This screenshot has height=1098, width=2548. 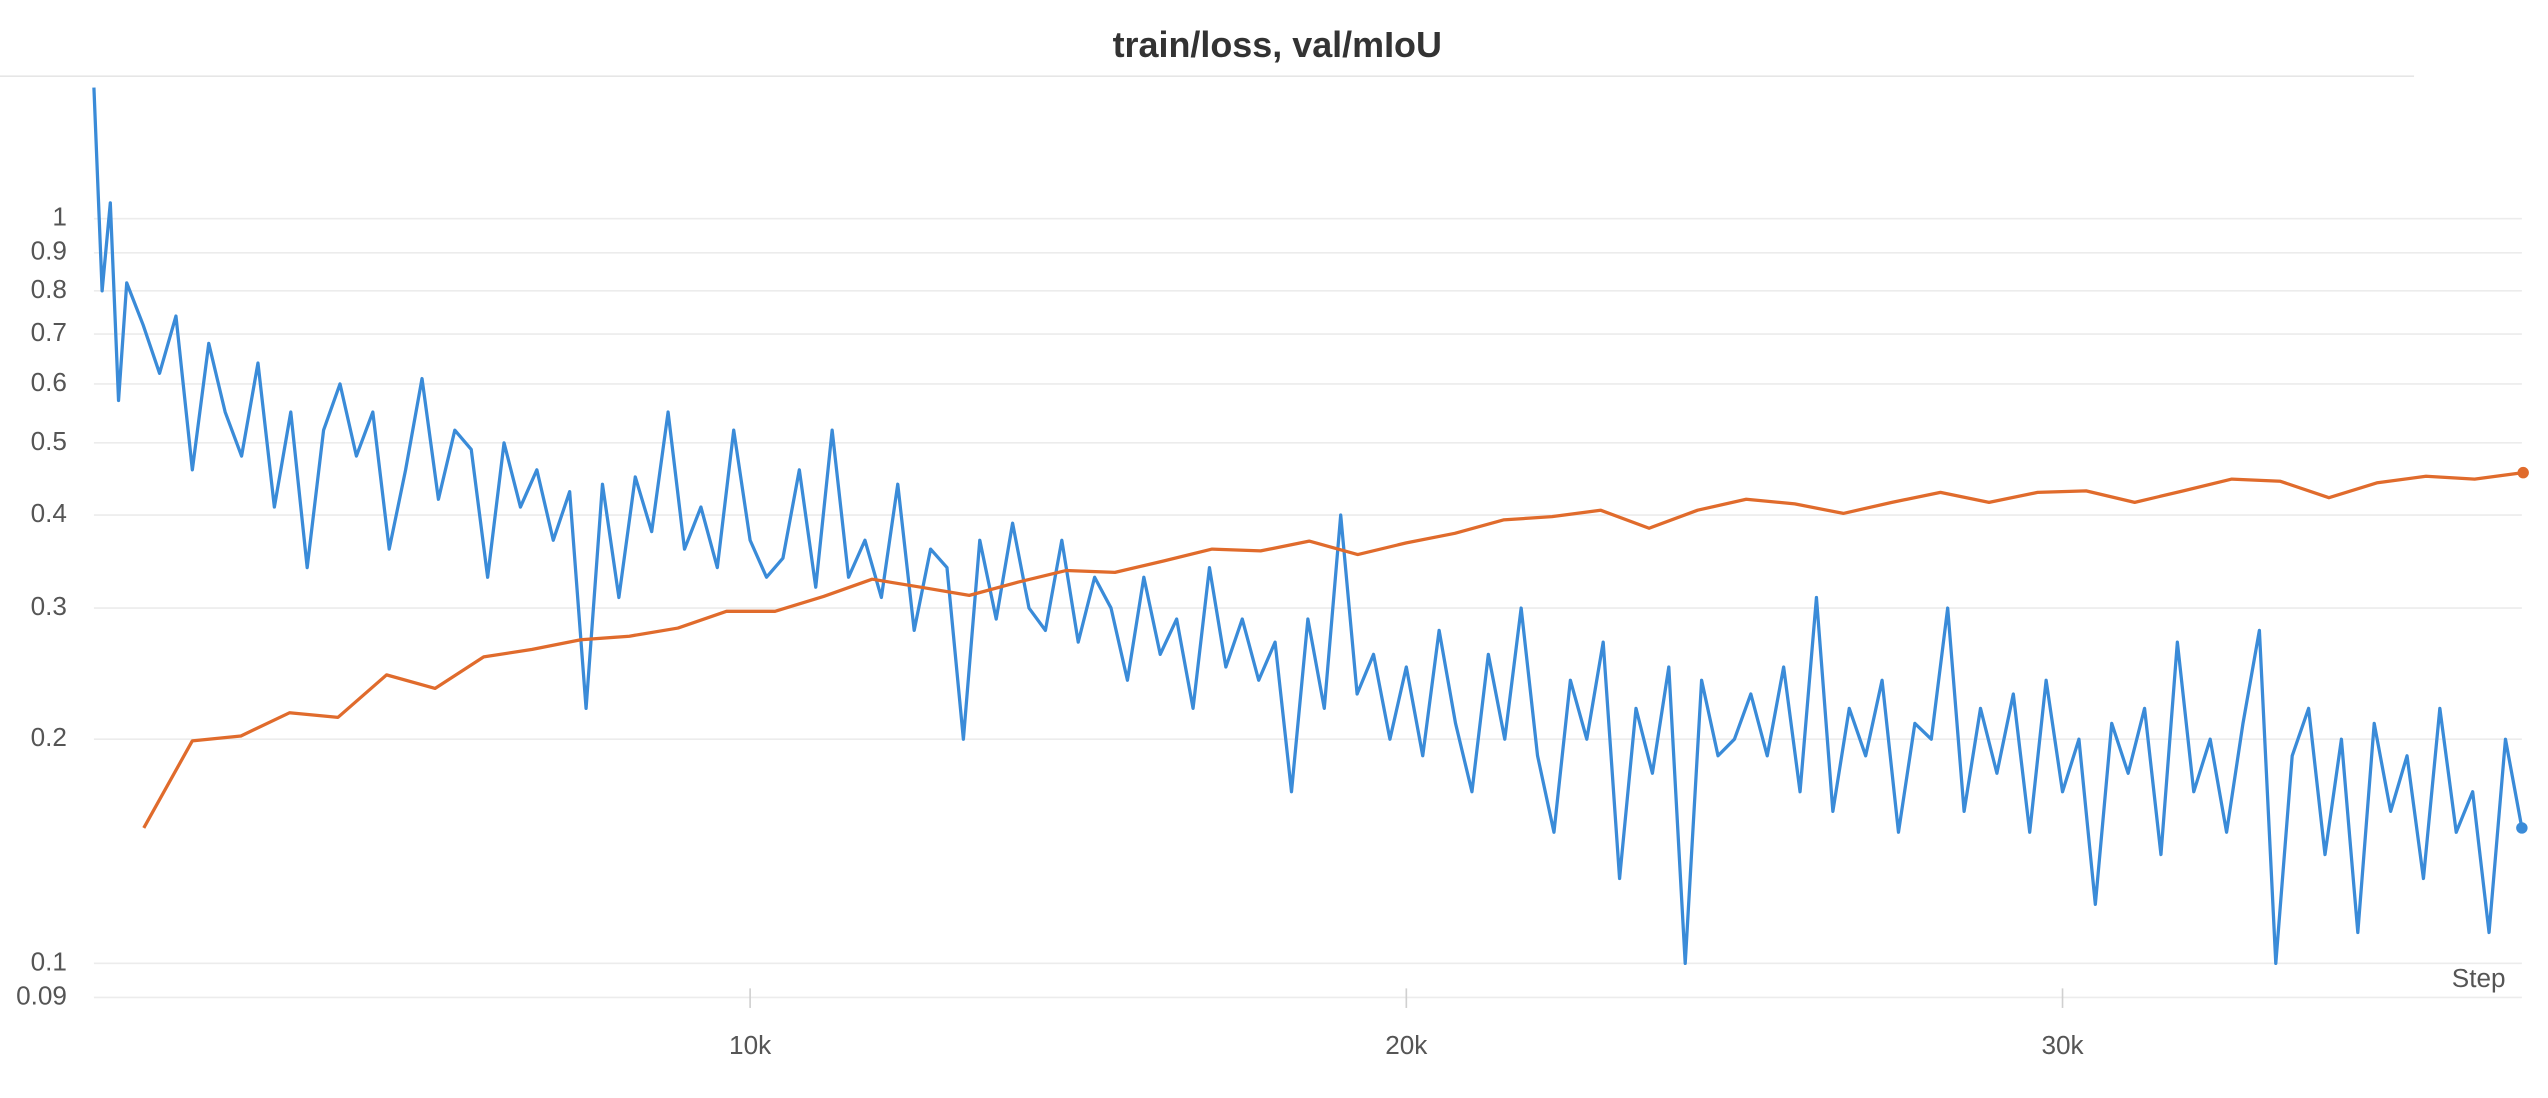 What do you see at coordinates (2062, 1045) in the screenshot?
I see `x-tick-label: 30k` at bounding box center [2062, 1045].